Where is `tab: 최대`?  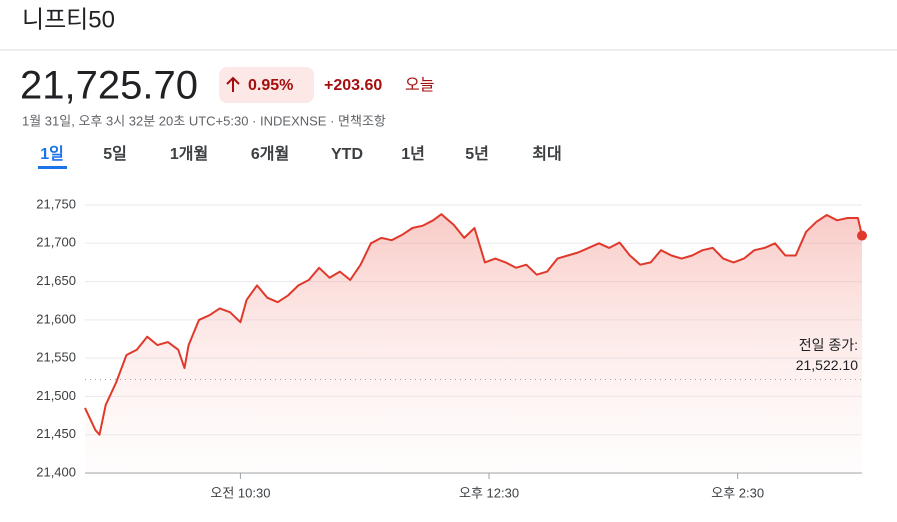
tab: 최대 is located at coordinates (546, 153).